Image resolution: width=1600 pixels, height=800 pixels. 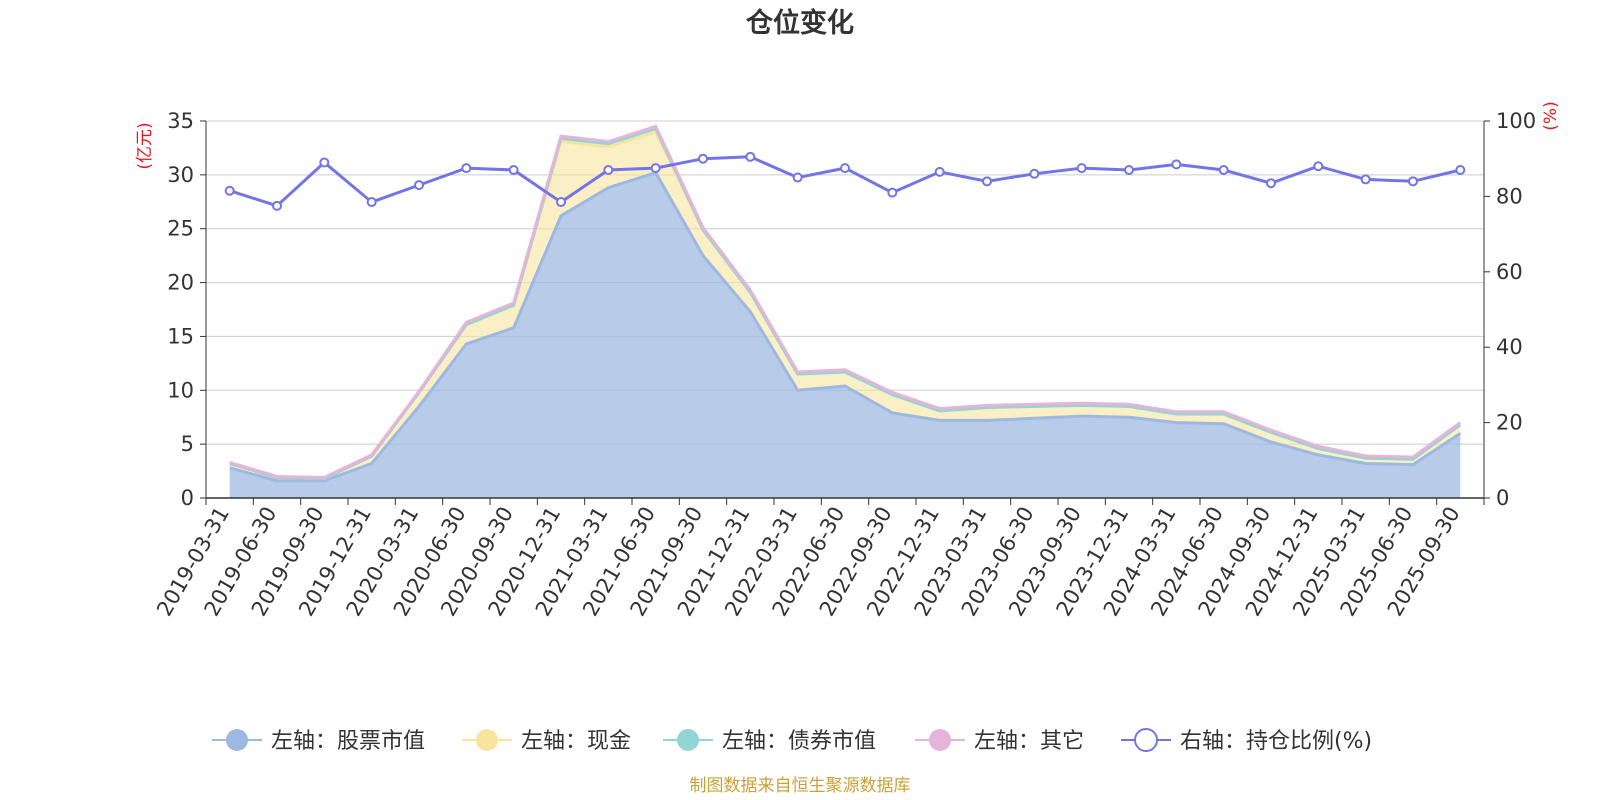 I want to click on source-note: 制图数据来自恒生聚源数据库, so click(x=800, y=786).